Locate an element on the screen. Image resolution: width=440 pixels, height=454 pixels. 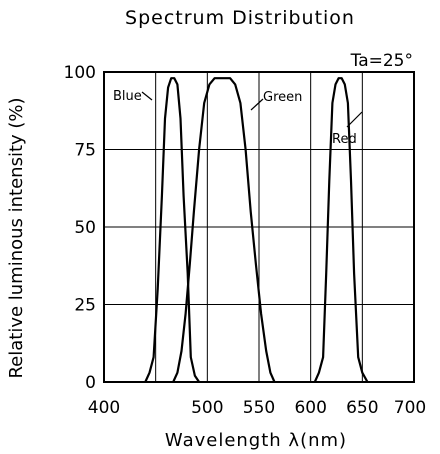
temperature-annotation: Ta=25° is located at coordinates (381, 61).